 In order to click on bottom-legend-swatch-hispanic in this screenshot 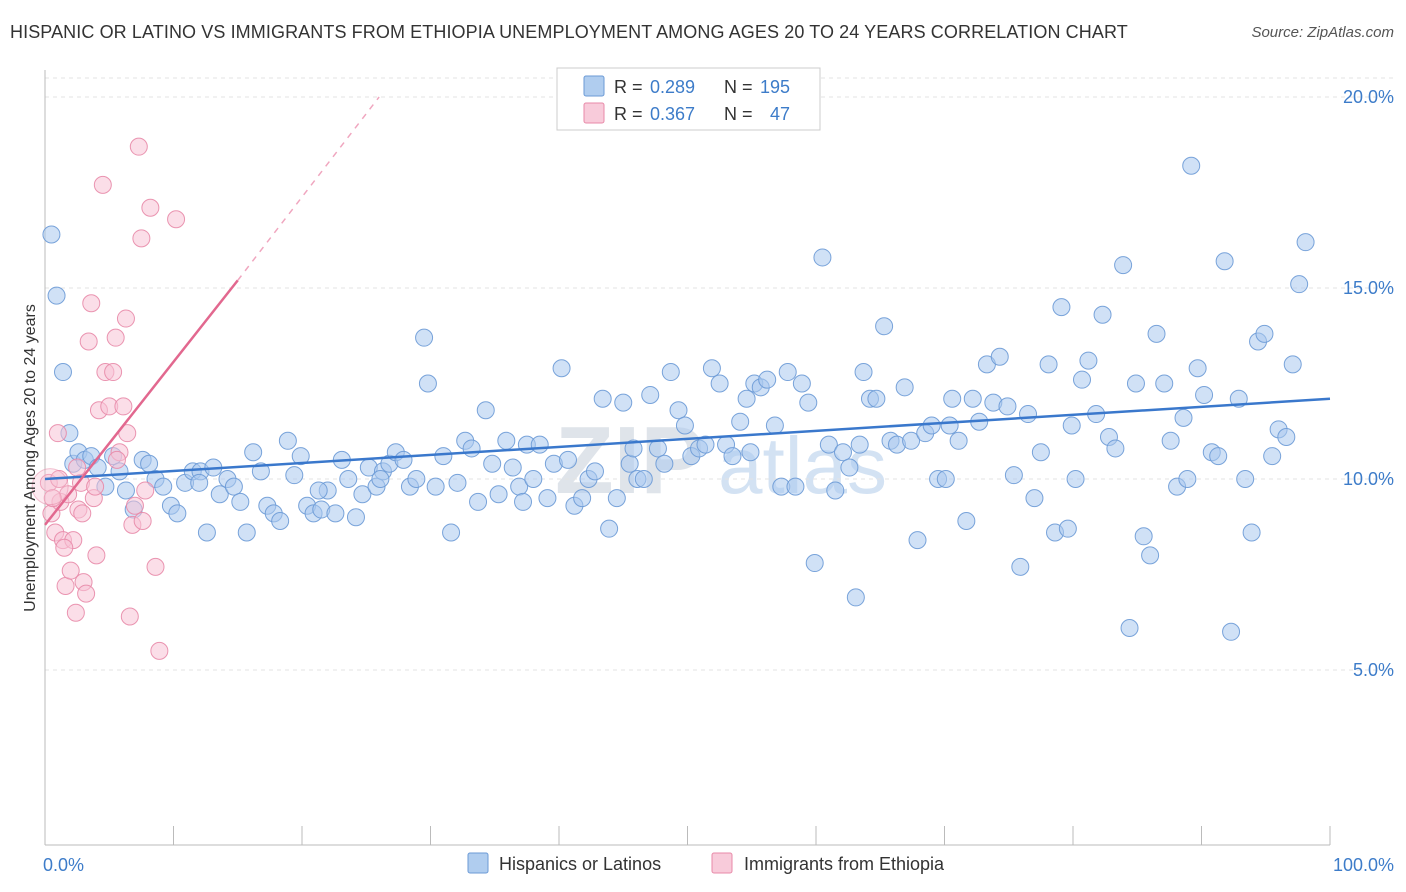, I will do `click(478, 863)`.